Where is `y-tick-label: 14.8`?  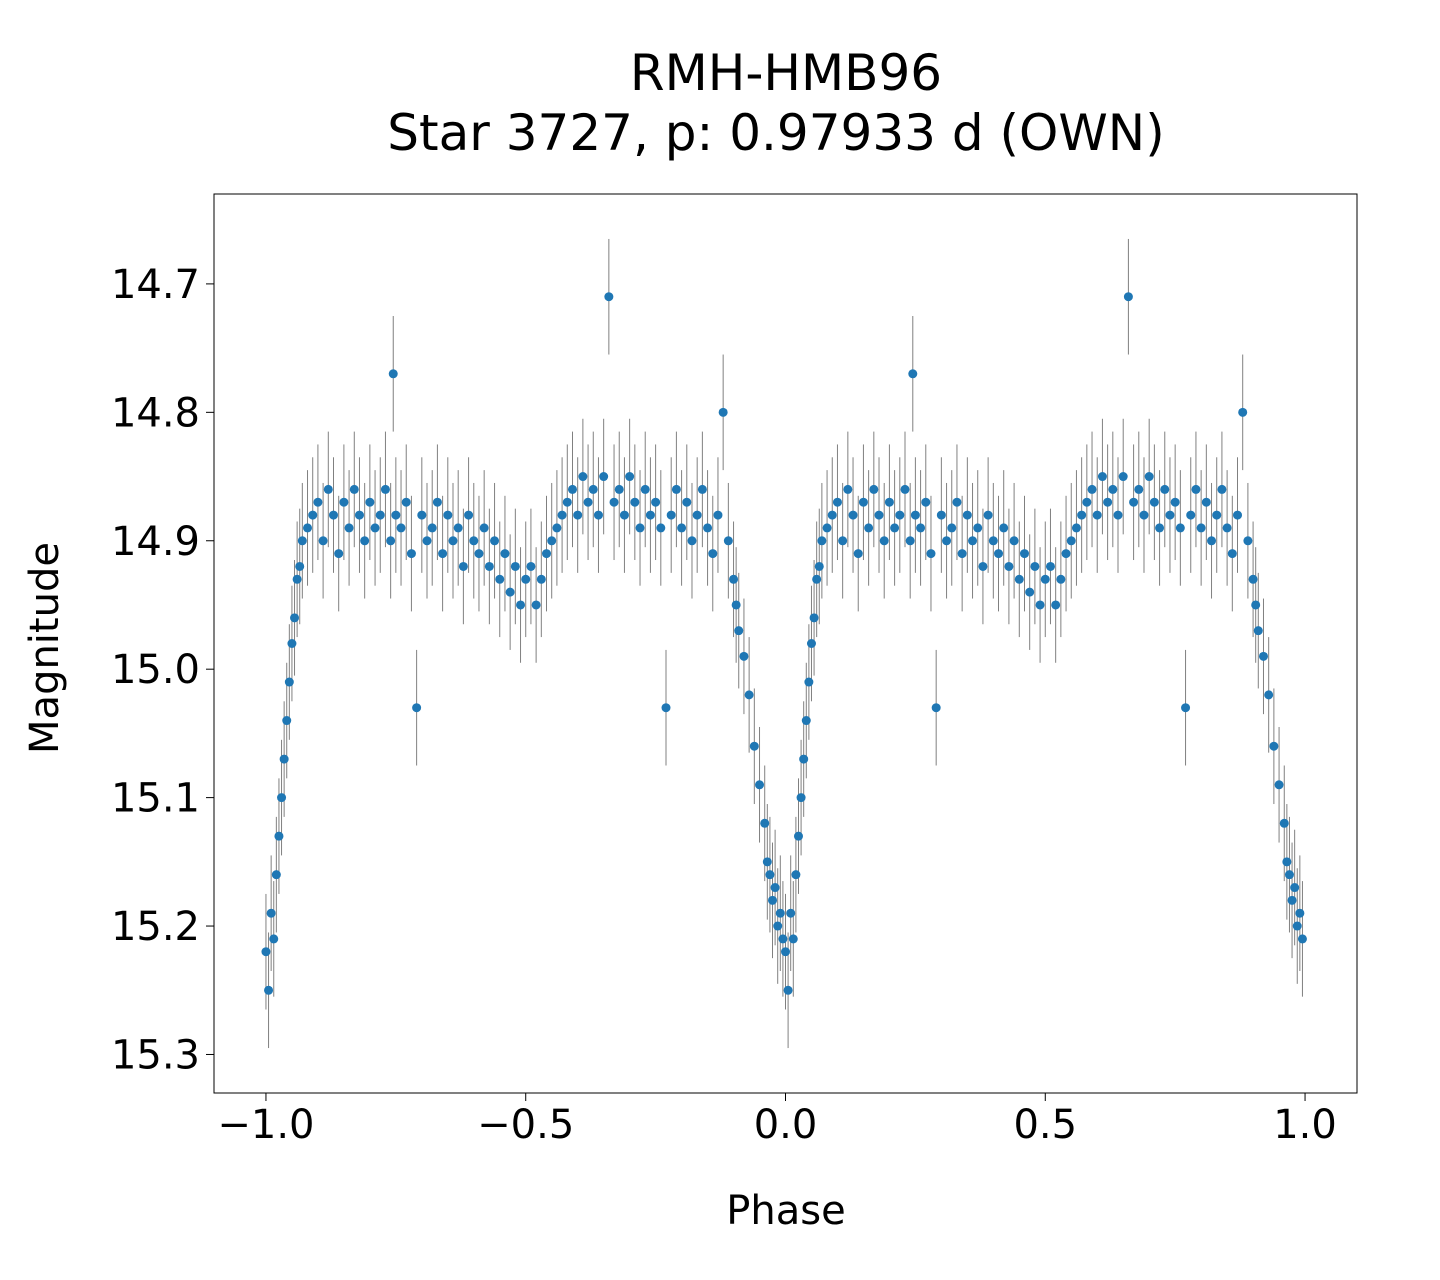
y-tick-label: 14.8 is located at coordinates (155, 413).